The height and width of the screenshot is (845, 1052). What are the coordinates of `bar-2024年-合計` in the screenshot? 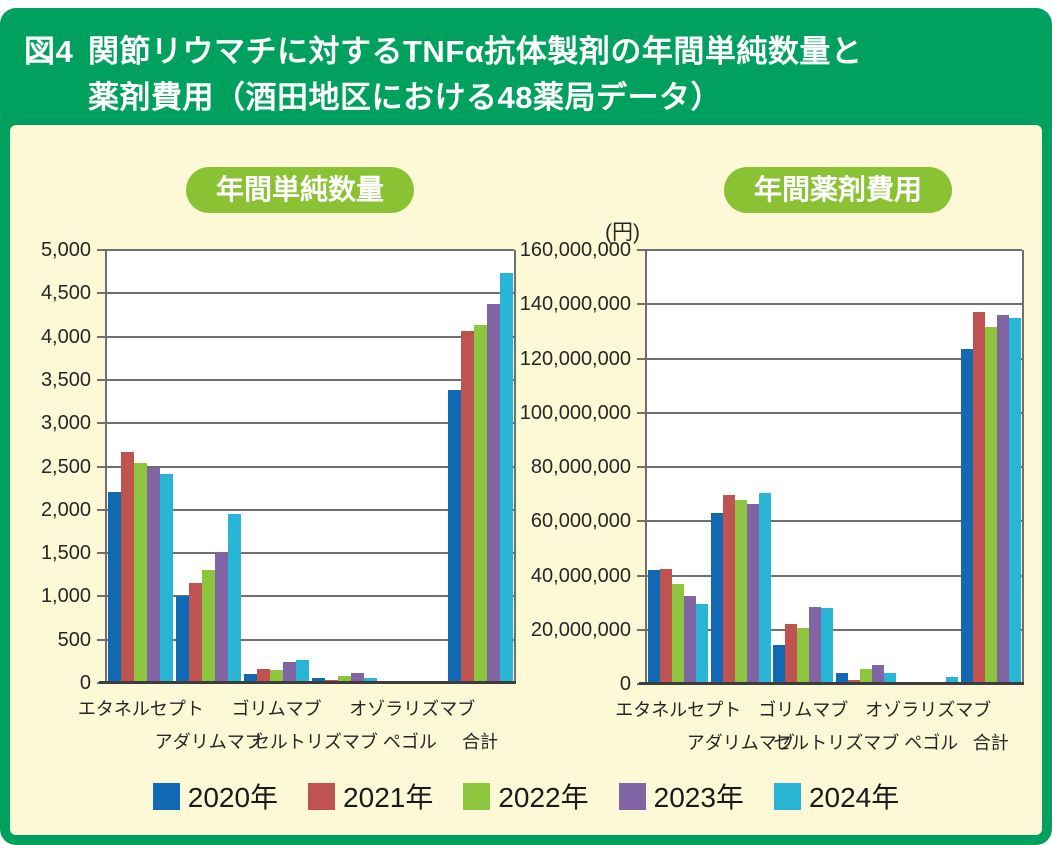 It's located at (1014, 501).